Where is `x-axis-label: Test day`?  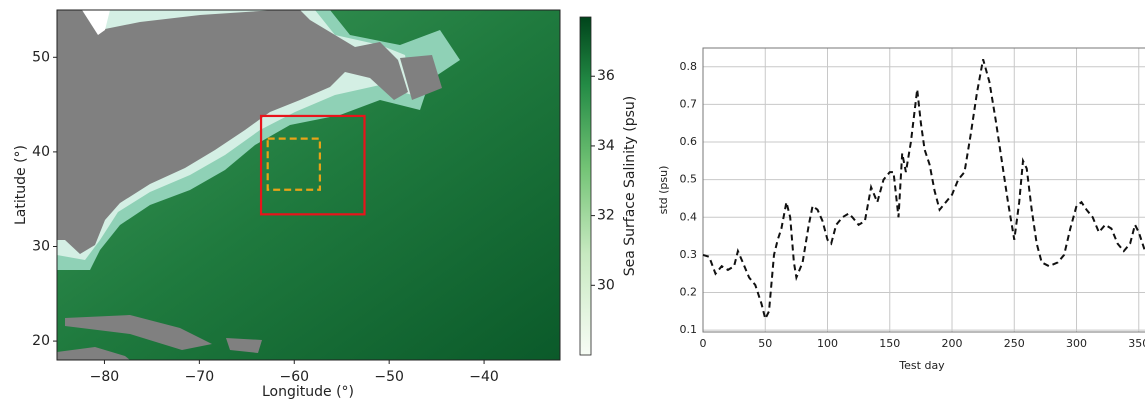
x-axis-label: Test day is located at coordinates (921, 365).